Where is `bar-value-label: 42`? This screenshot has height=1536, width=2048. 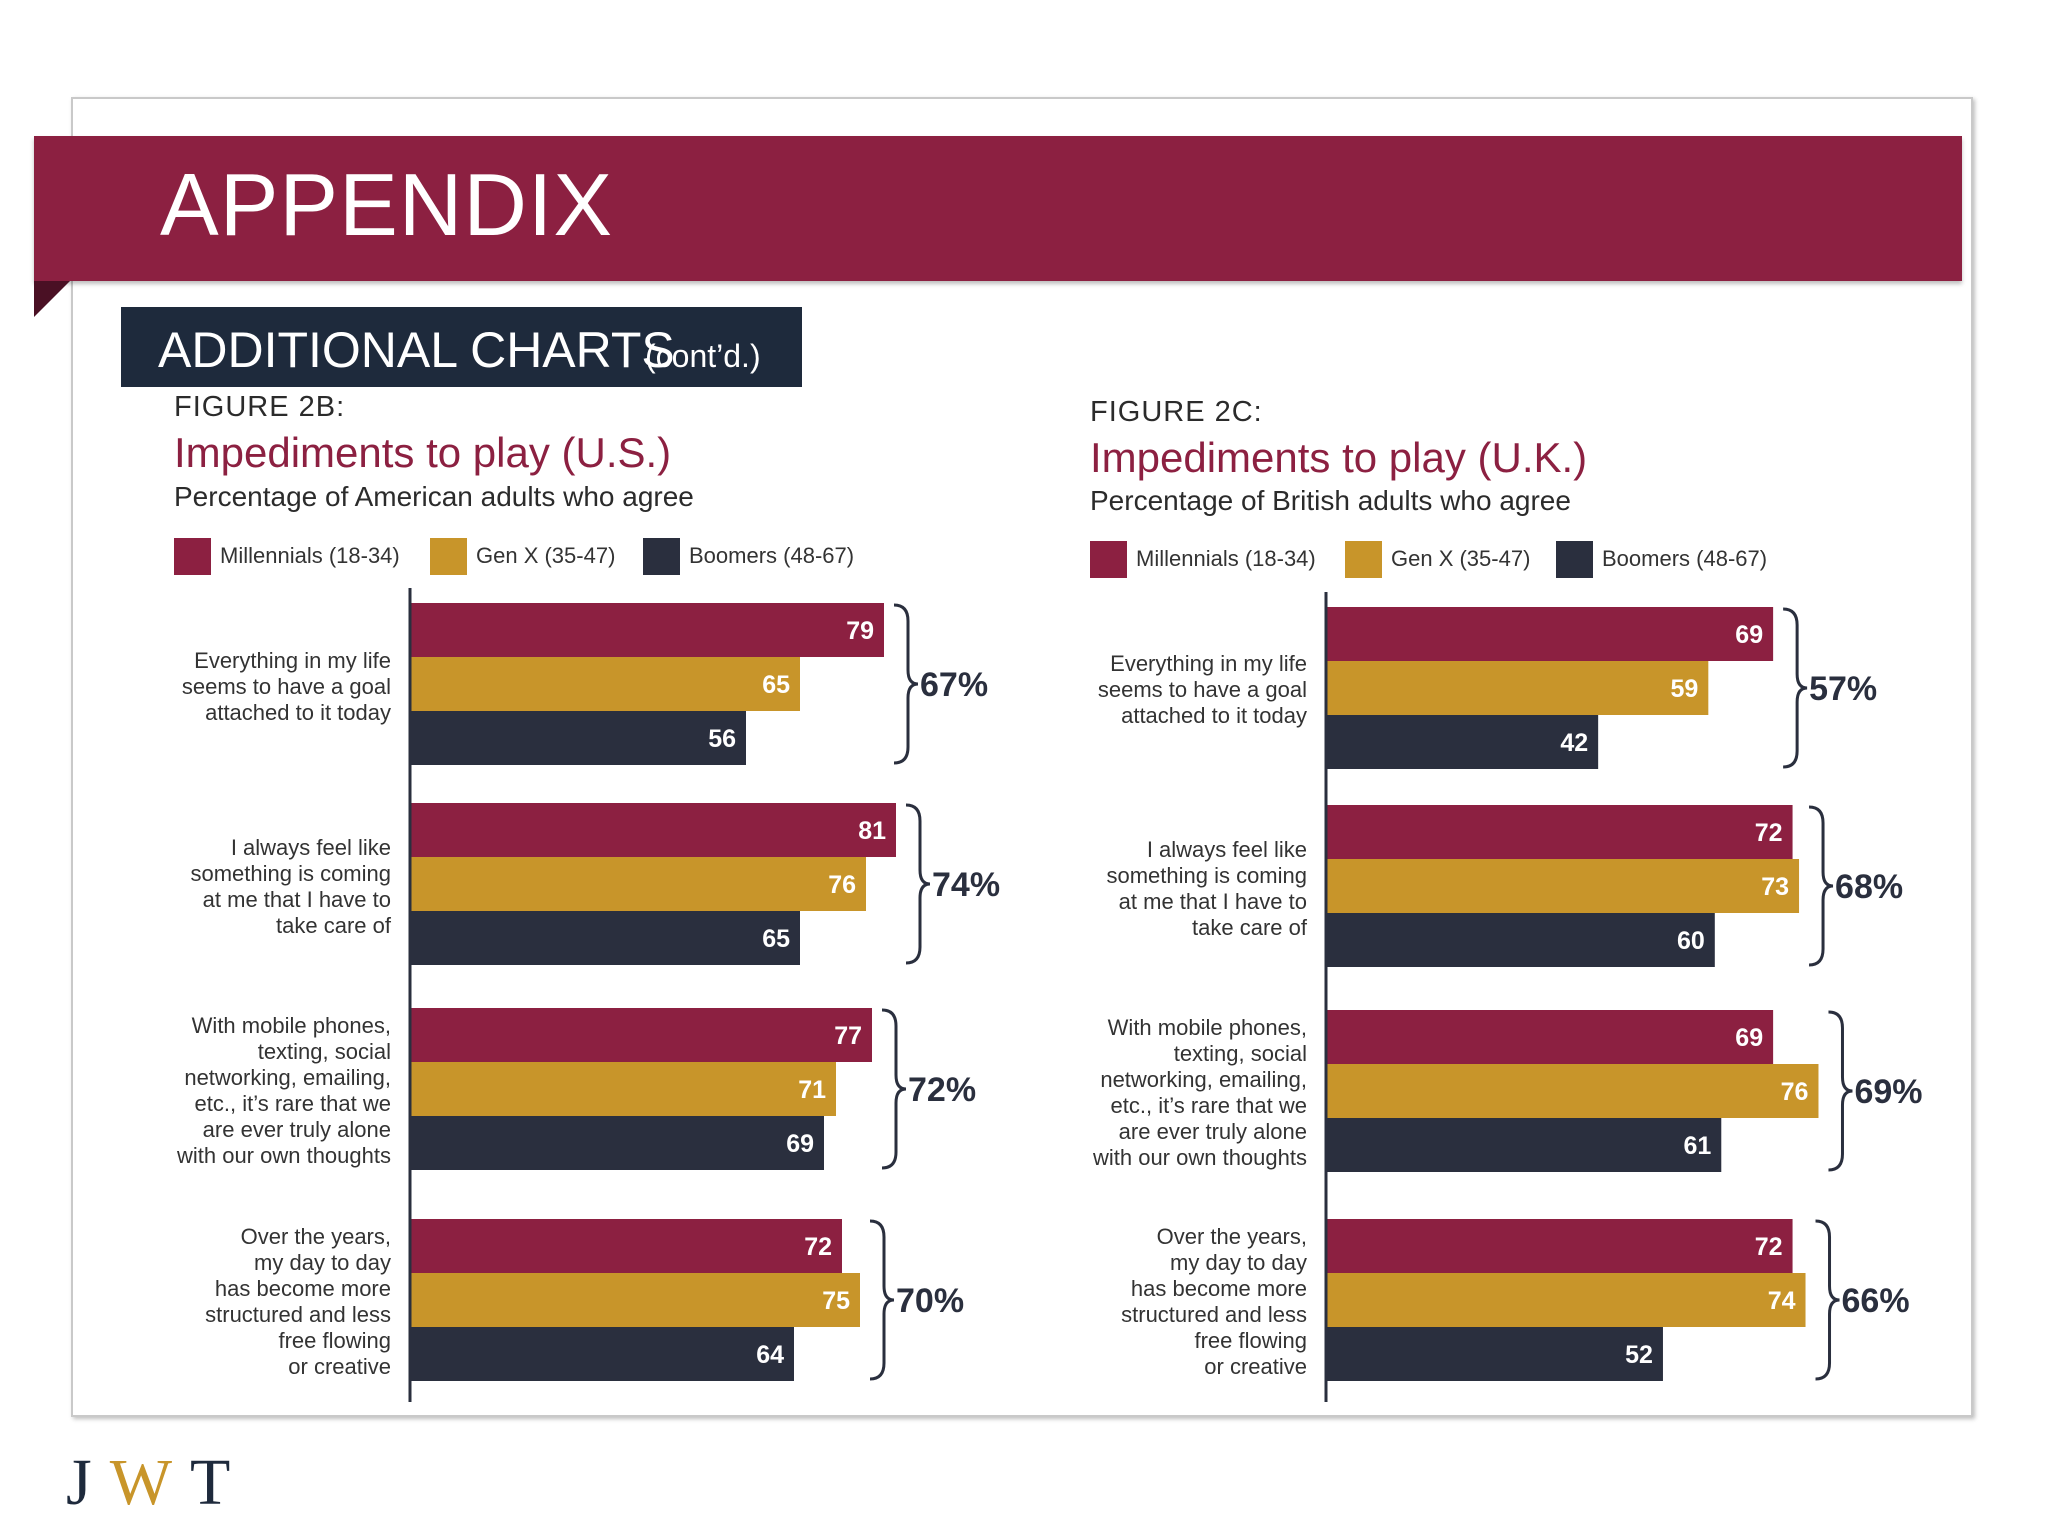
bar-value-label: 42 is located at coordinates (1574, 743).